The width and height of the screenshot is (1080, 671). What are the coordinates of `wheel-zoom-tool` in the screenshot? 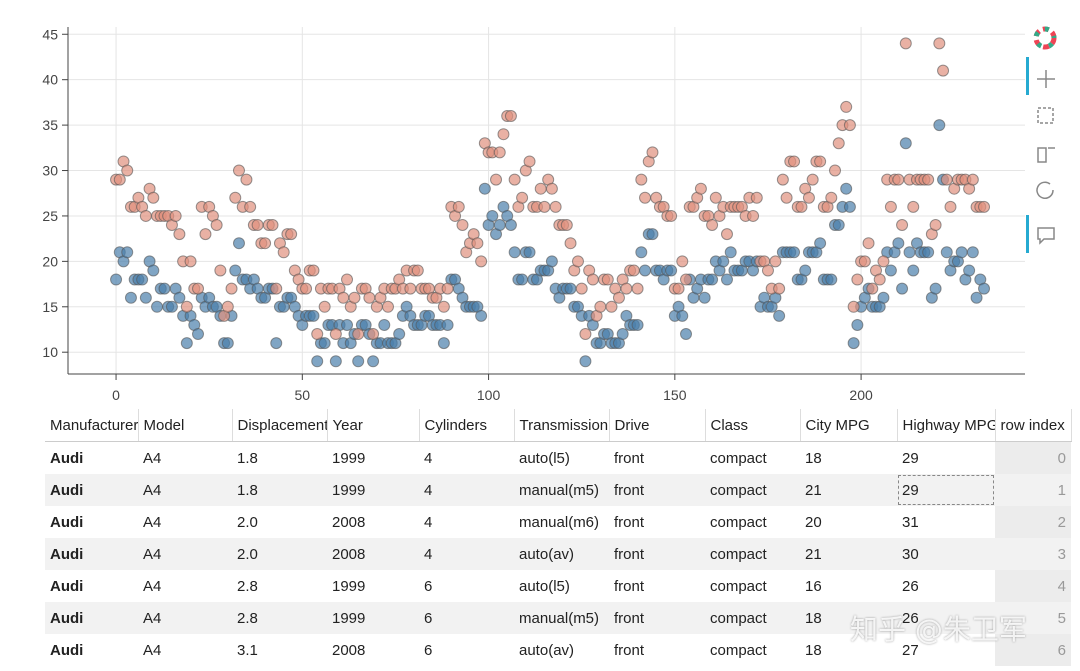 It's located at (1046, 155).